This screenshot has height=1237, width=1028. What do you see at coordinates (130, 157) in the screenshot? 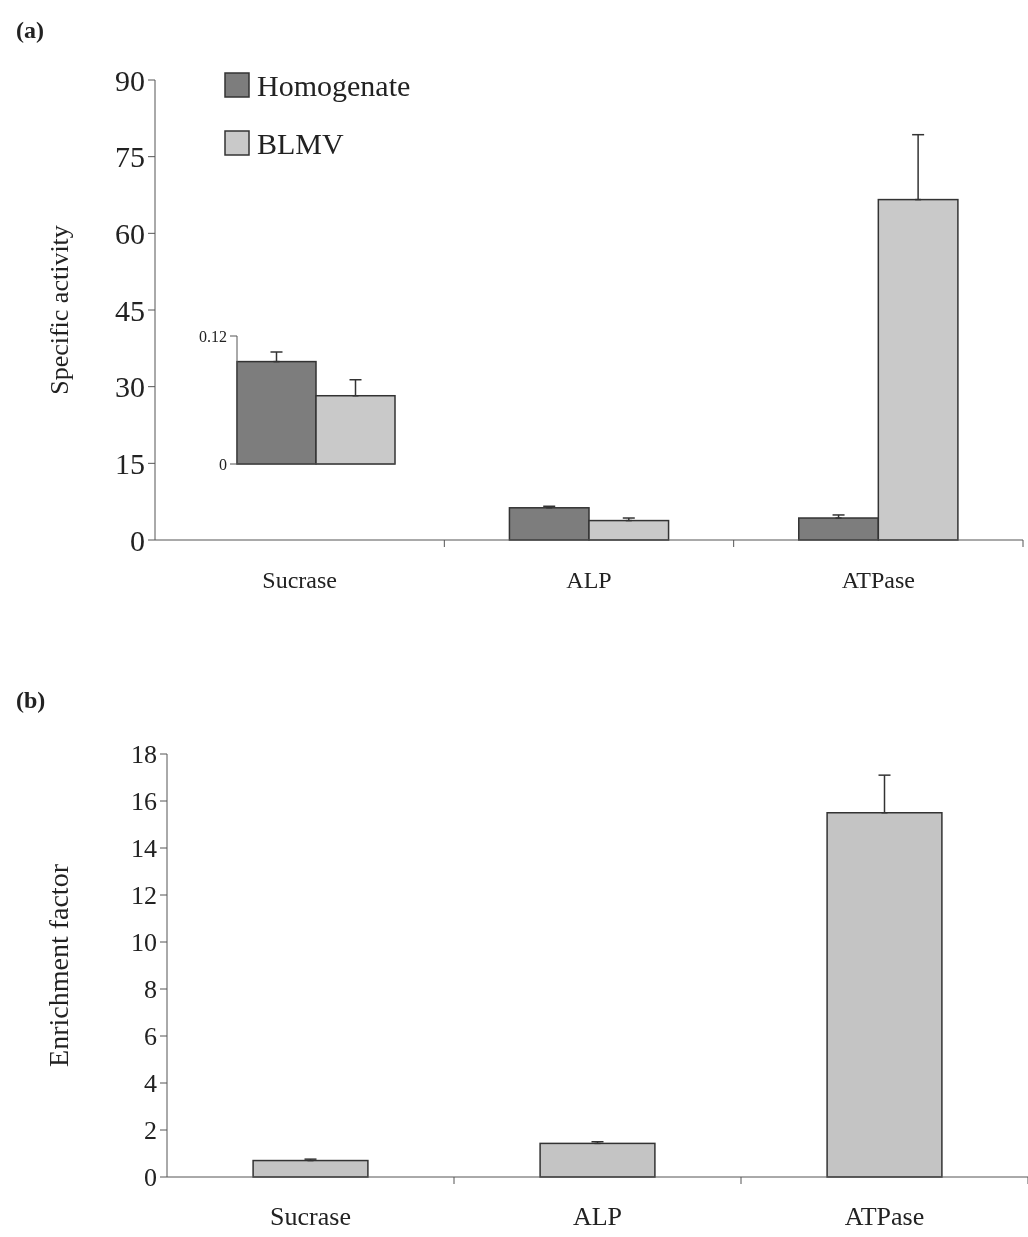
I see `y-tick-label: 75` at bounding box center [130, 157].